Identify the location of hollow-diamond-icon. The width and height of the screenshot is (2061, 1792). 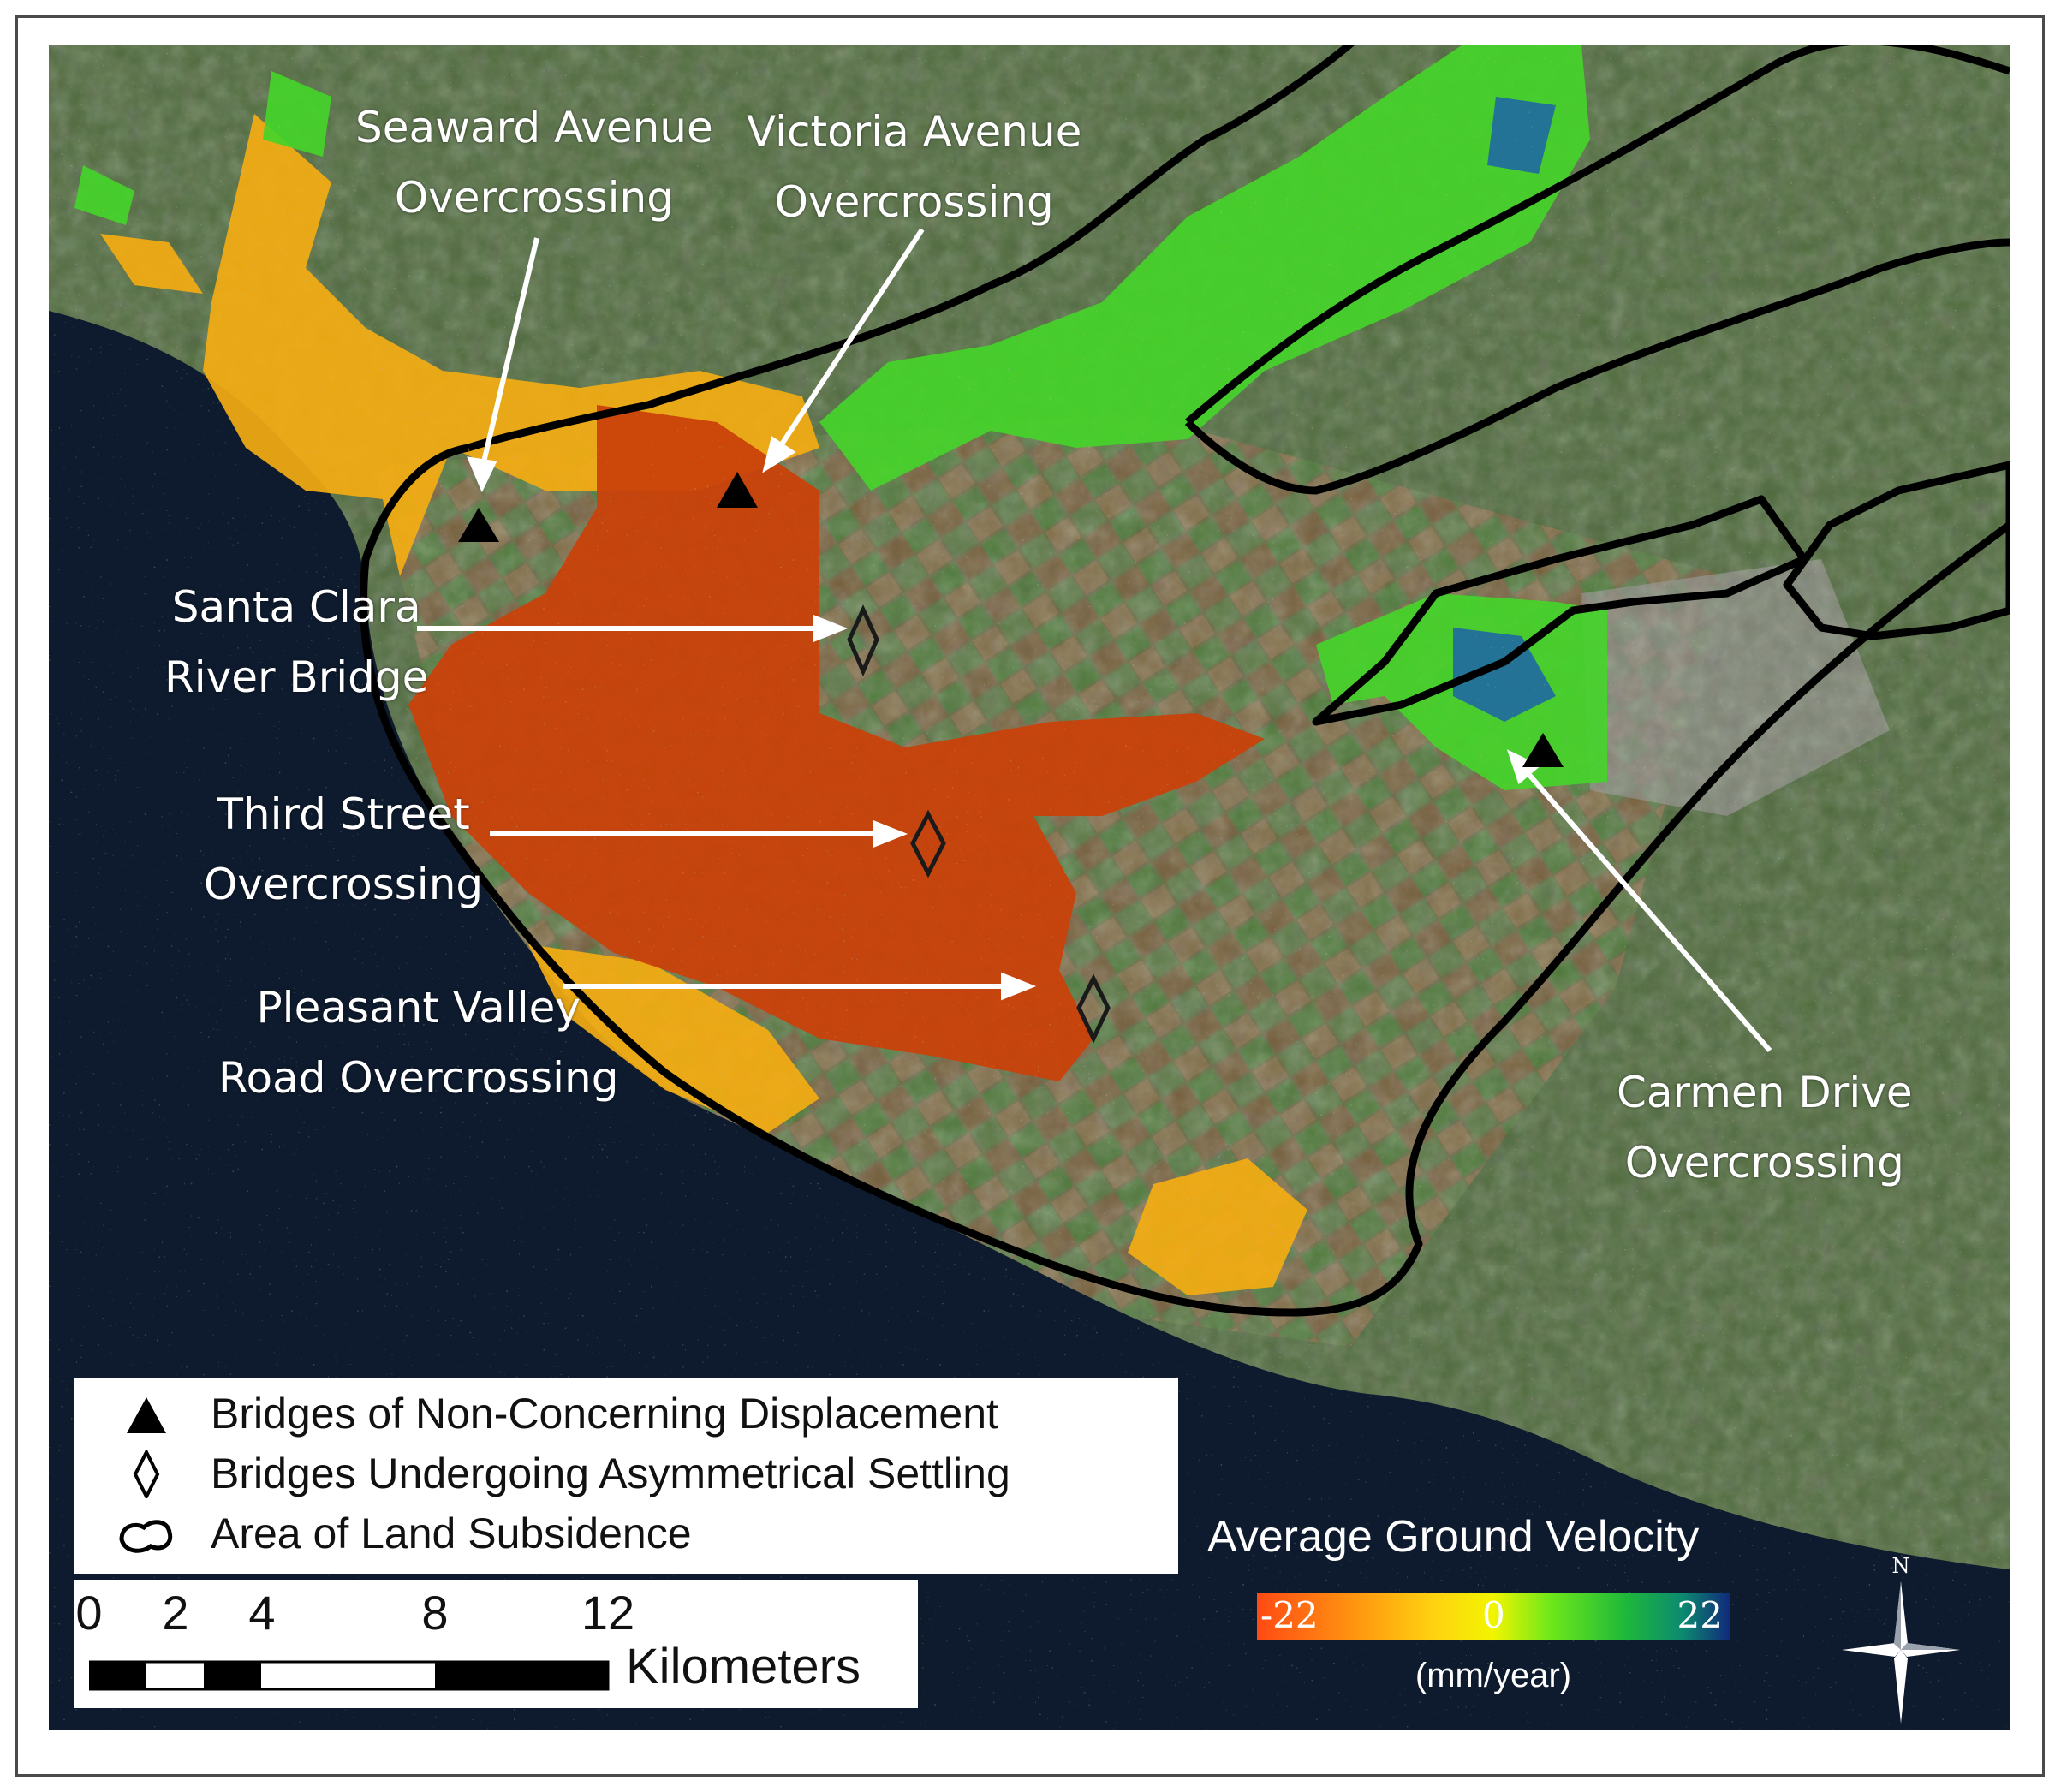
(146, 1474).